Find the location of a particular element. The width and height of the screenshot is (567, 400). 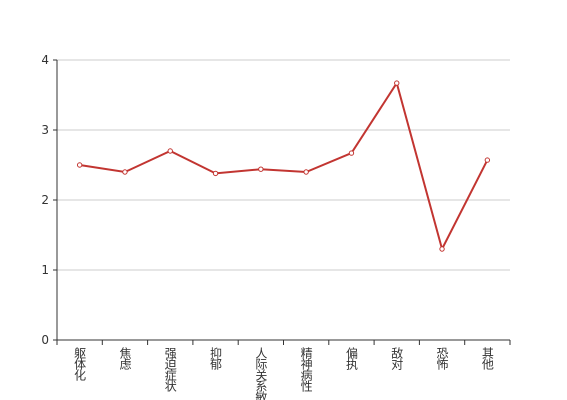

x-tick-label: 偏执 is located at coordinates (351, 358).